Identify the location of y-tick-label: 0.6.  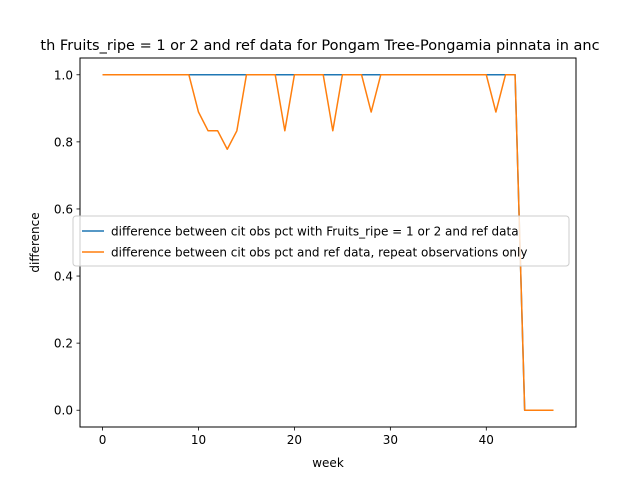
(63, 209).